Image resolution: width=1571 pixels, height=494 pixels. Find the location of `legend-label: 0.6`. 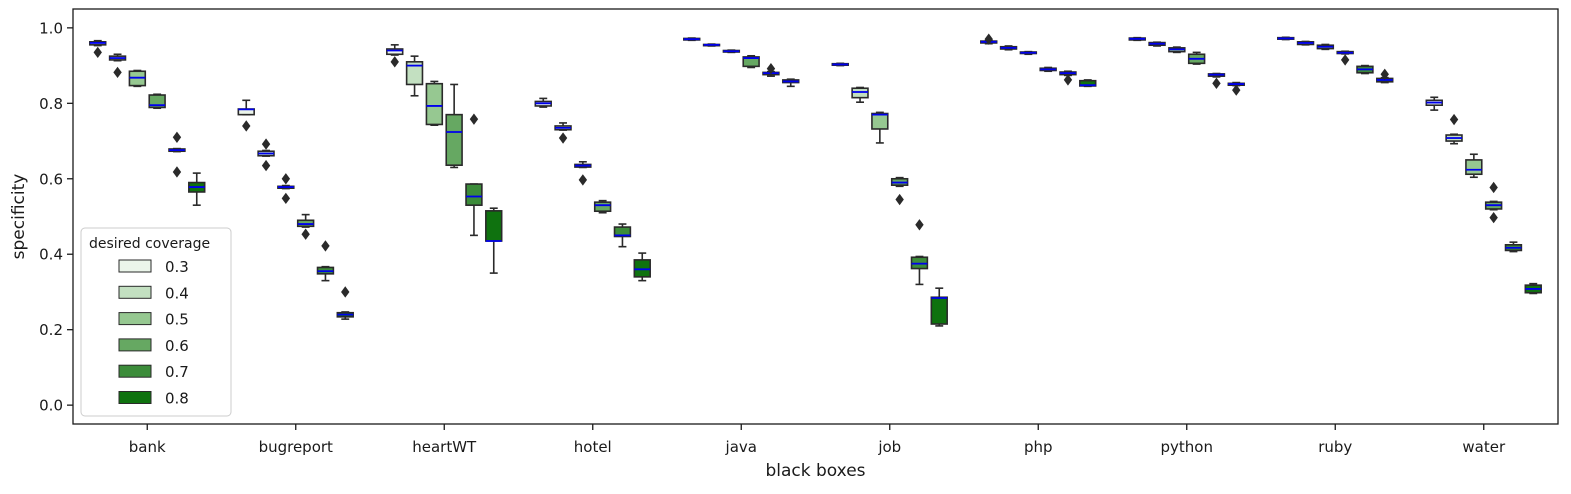

legend-label: 0.6 is located at coordinates (177, 346).